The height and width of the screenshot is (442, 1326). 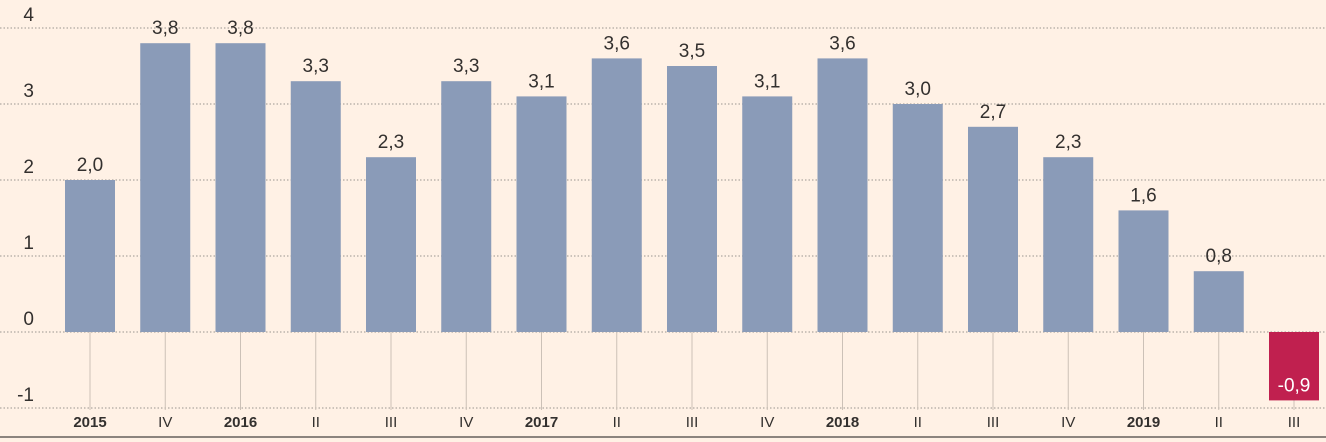 I want to click on x-tick-label: 2018, so click(x=842, y=422).